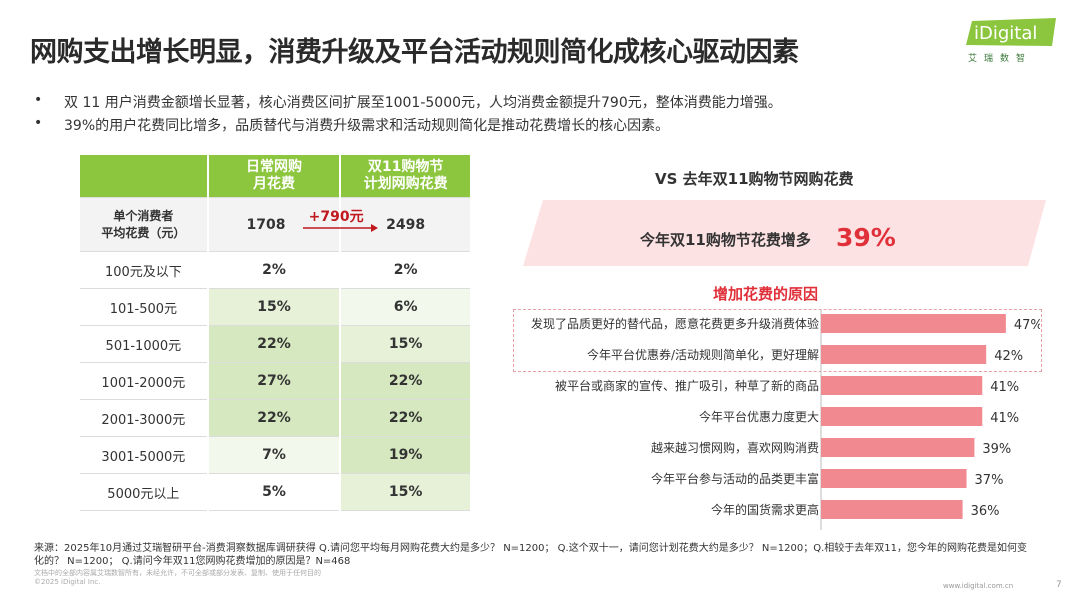  What do you see at coordinates (703, 354) in the screenshot?
I see `category-label: 今年平台优惠券/活动规则简单化，更好理解` at bounding box center [703, 354].